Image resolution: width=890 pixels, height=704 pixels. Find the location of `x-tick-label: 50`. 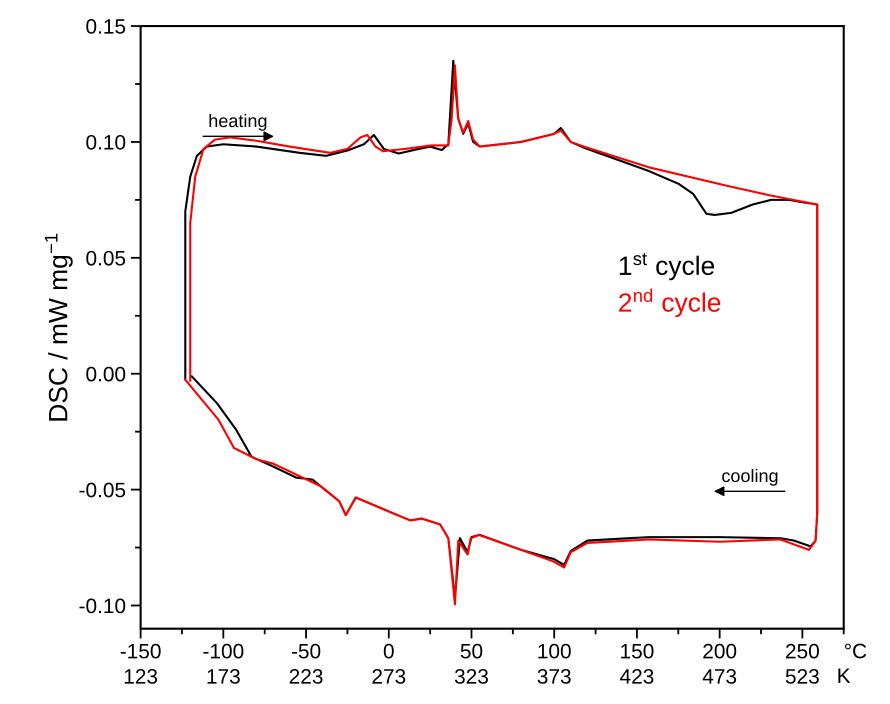

x-tick-label: 50 is located at coordinates (471, 651).